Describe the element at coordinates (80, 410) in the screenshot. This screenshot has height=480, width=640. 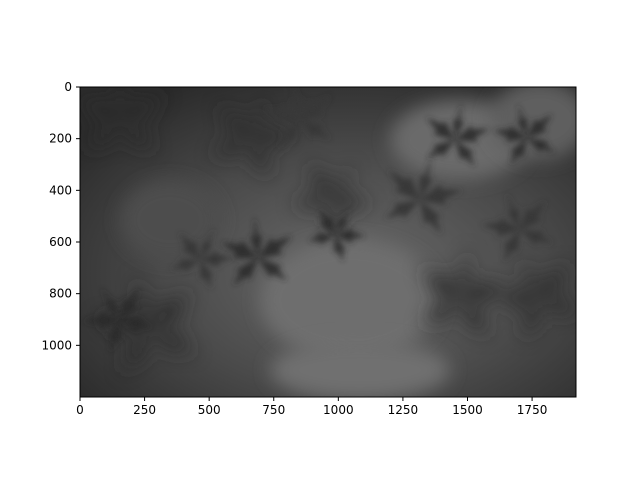
I see `x-tick-label: 0` at that location.